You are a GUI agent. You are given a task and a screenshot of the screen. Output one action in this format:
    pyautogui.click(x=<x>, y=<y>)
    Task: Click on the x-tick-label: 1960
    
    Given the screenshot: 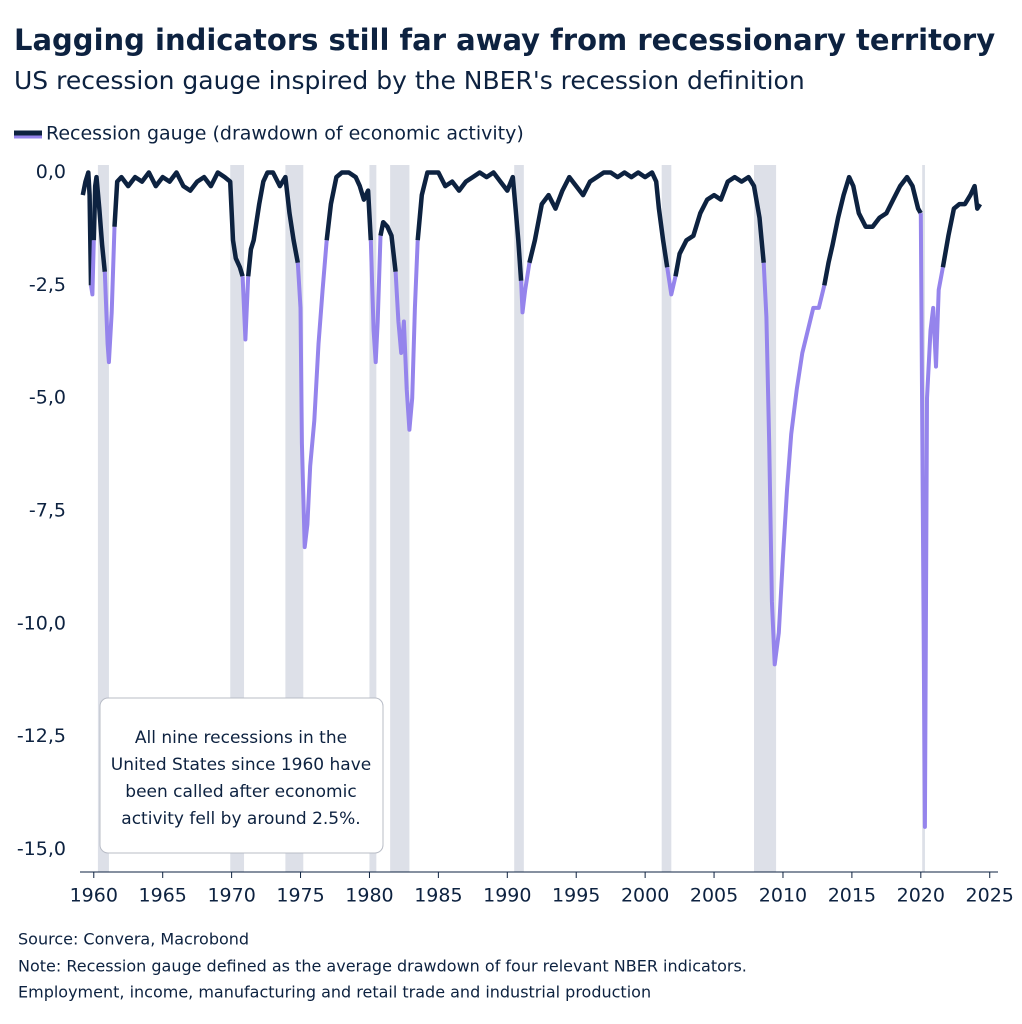 What is the action you would take?
    pyautogui.click(x=94, y=896)
    